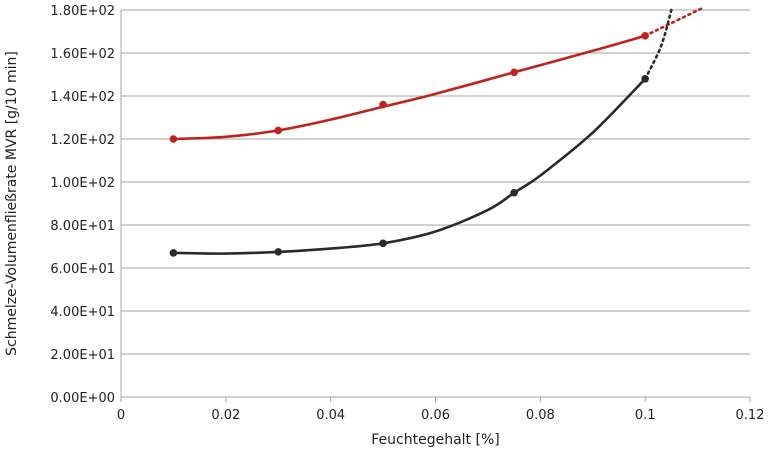 Image resolution: width=768 pixels, height=451 pixels. What do you see at coordinates (82, 269) in the screenshot?
I see `y-tick-label: 6.00E+01` at bounding box center [82, 269].